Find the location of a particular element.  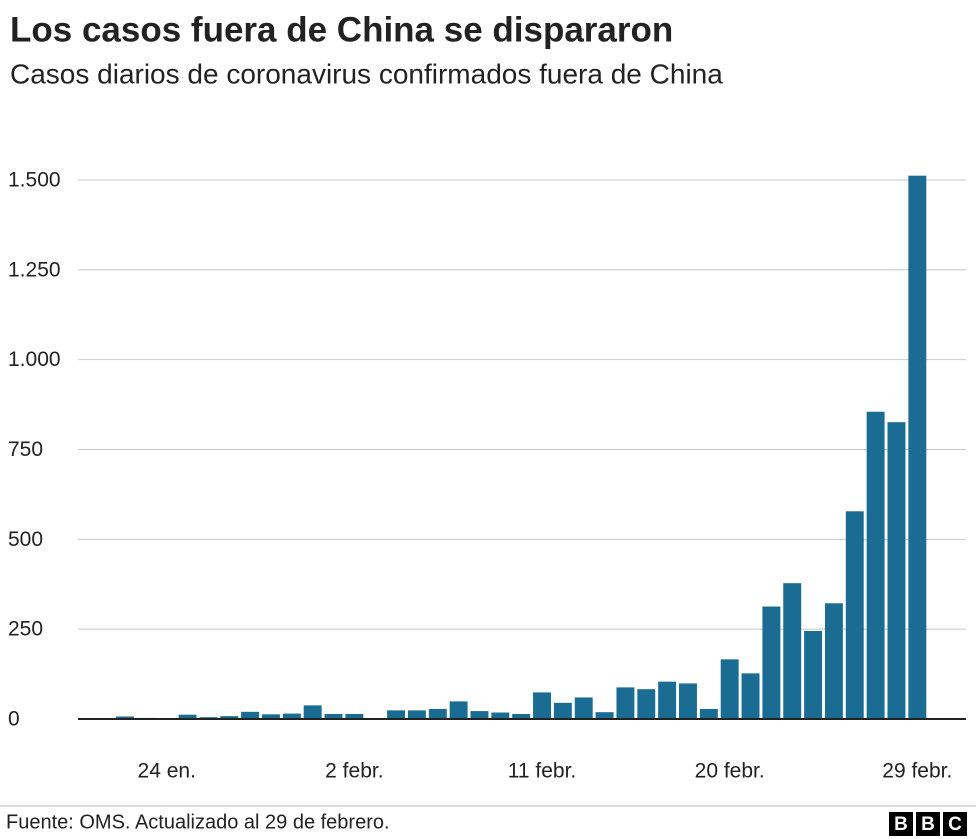

x-tick-label: 2 febr. is located at coordinates (354, 771).